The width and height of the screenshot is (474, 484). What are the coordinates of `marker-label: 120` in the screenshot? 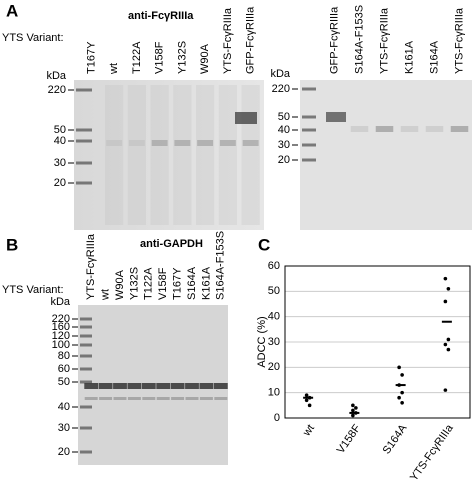 It's located at (61, 336).